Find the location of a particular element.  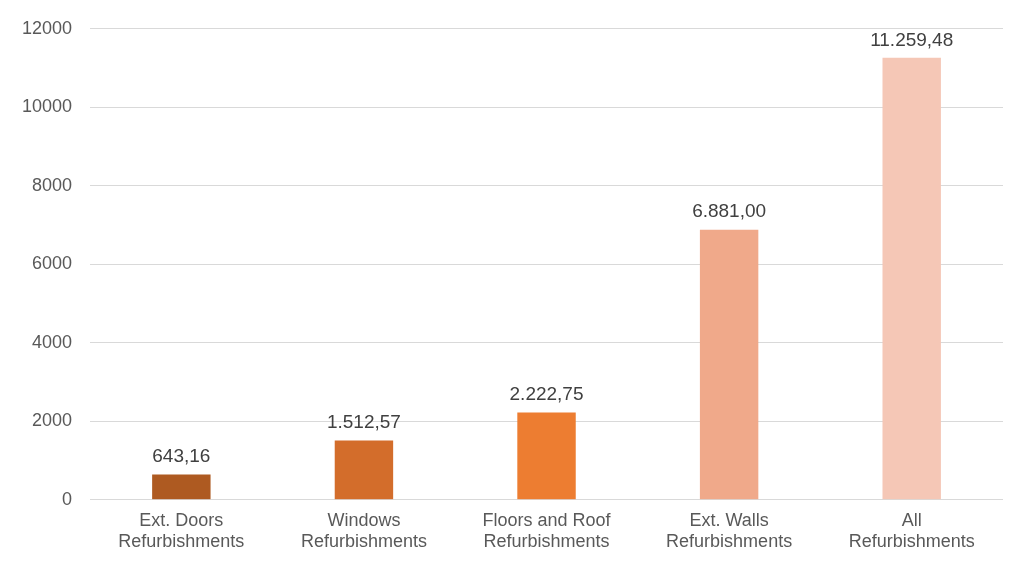

y-tick-label: 6000 is located at coordinates (52, 263).